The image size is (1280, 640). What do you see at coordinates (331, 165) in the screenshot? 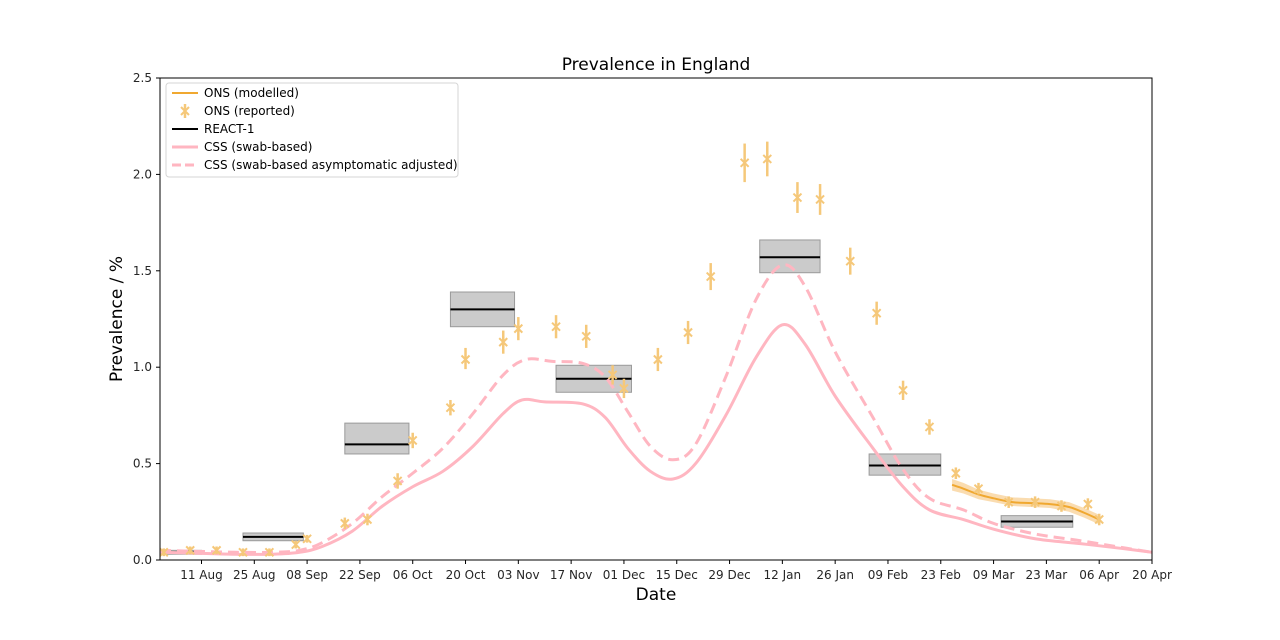
I see `legend-label: CSS (swab-based asymptomatic adjusted)` at bounding box center [331, 165].